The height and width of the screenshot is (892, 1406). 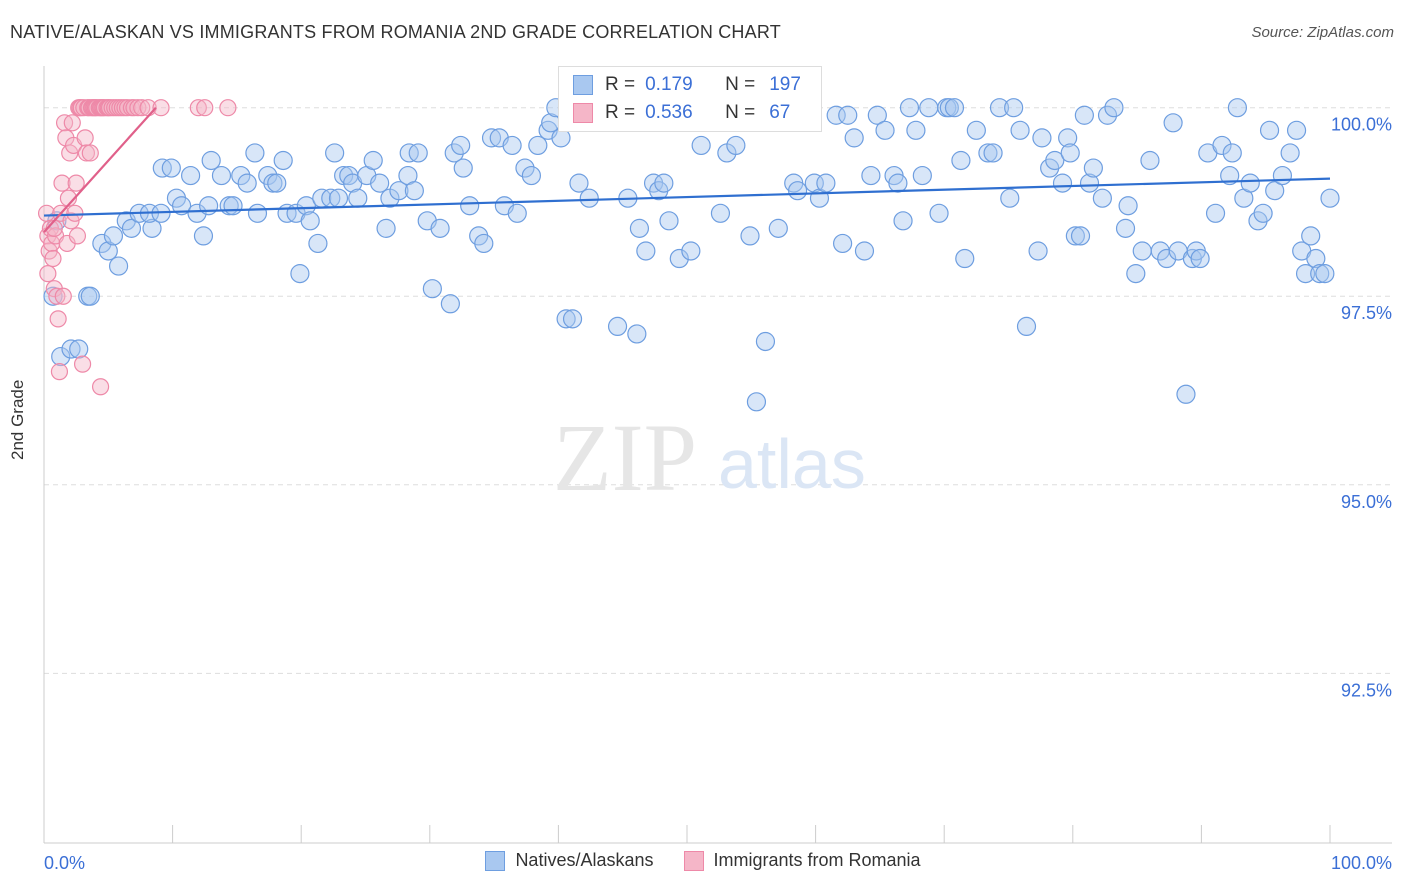 I want to click on legend-item-natives: Natives/Alaskans, so click(x=569, y=860).